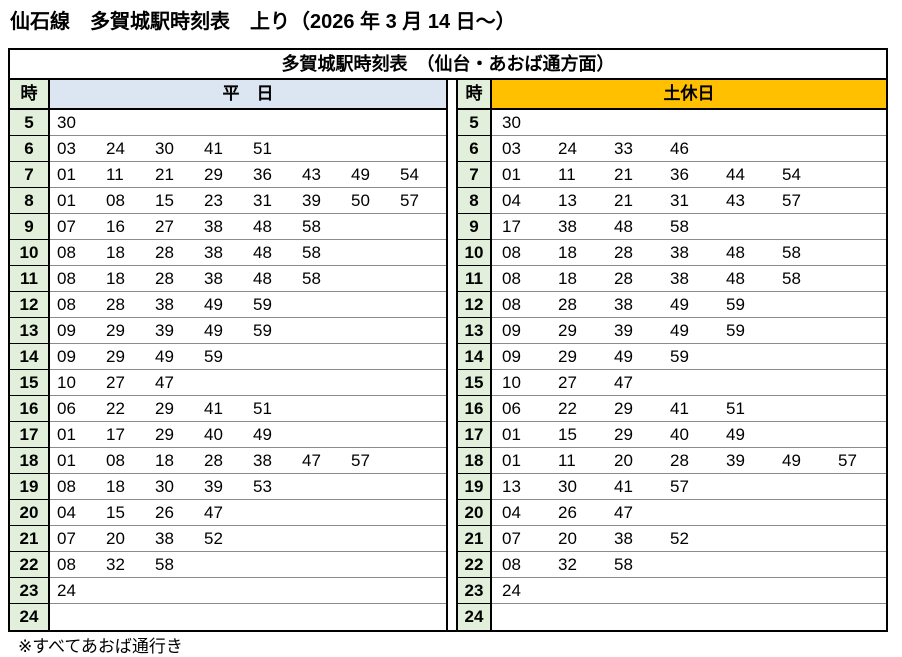 The height and width of the screenshot is (657, 902). I want to click on table-row: 23 24, so click(228, 591).